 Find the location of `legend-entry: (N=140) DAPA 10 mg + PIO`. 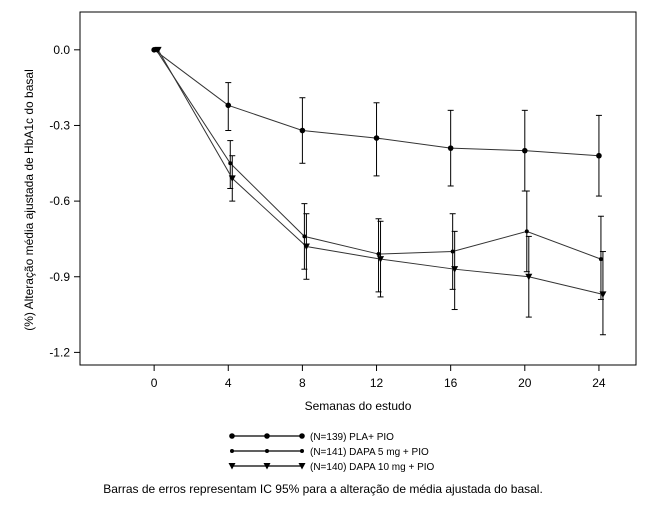

legend-entry: (N=140) DAPA 10 mg + PIO is located at coordinates (331, 467).